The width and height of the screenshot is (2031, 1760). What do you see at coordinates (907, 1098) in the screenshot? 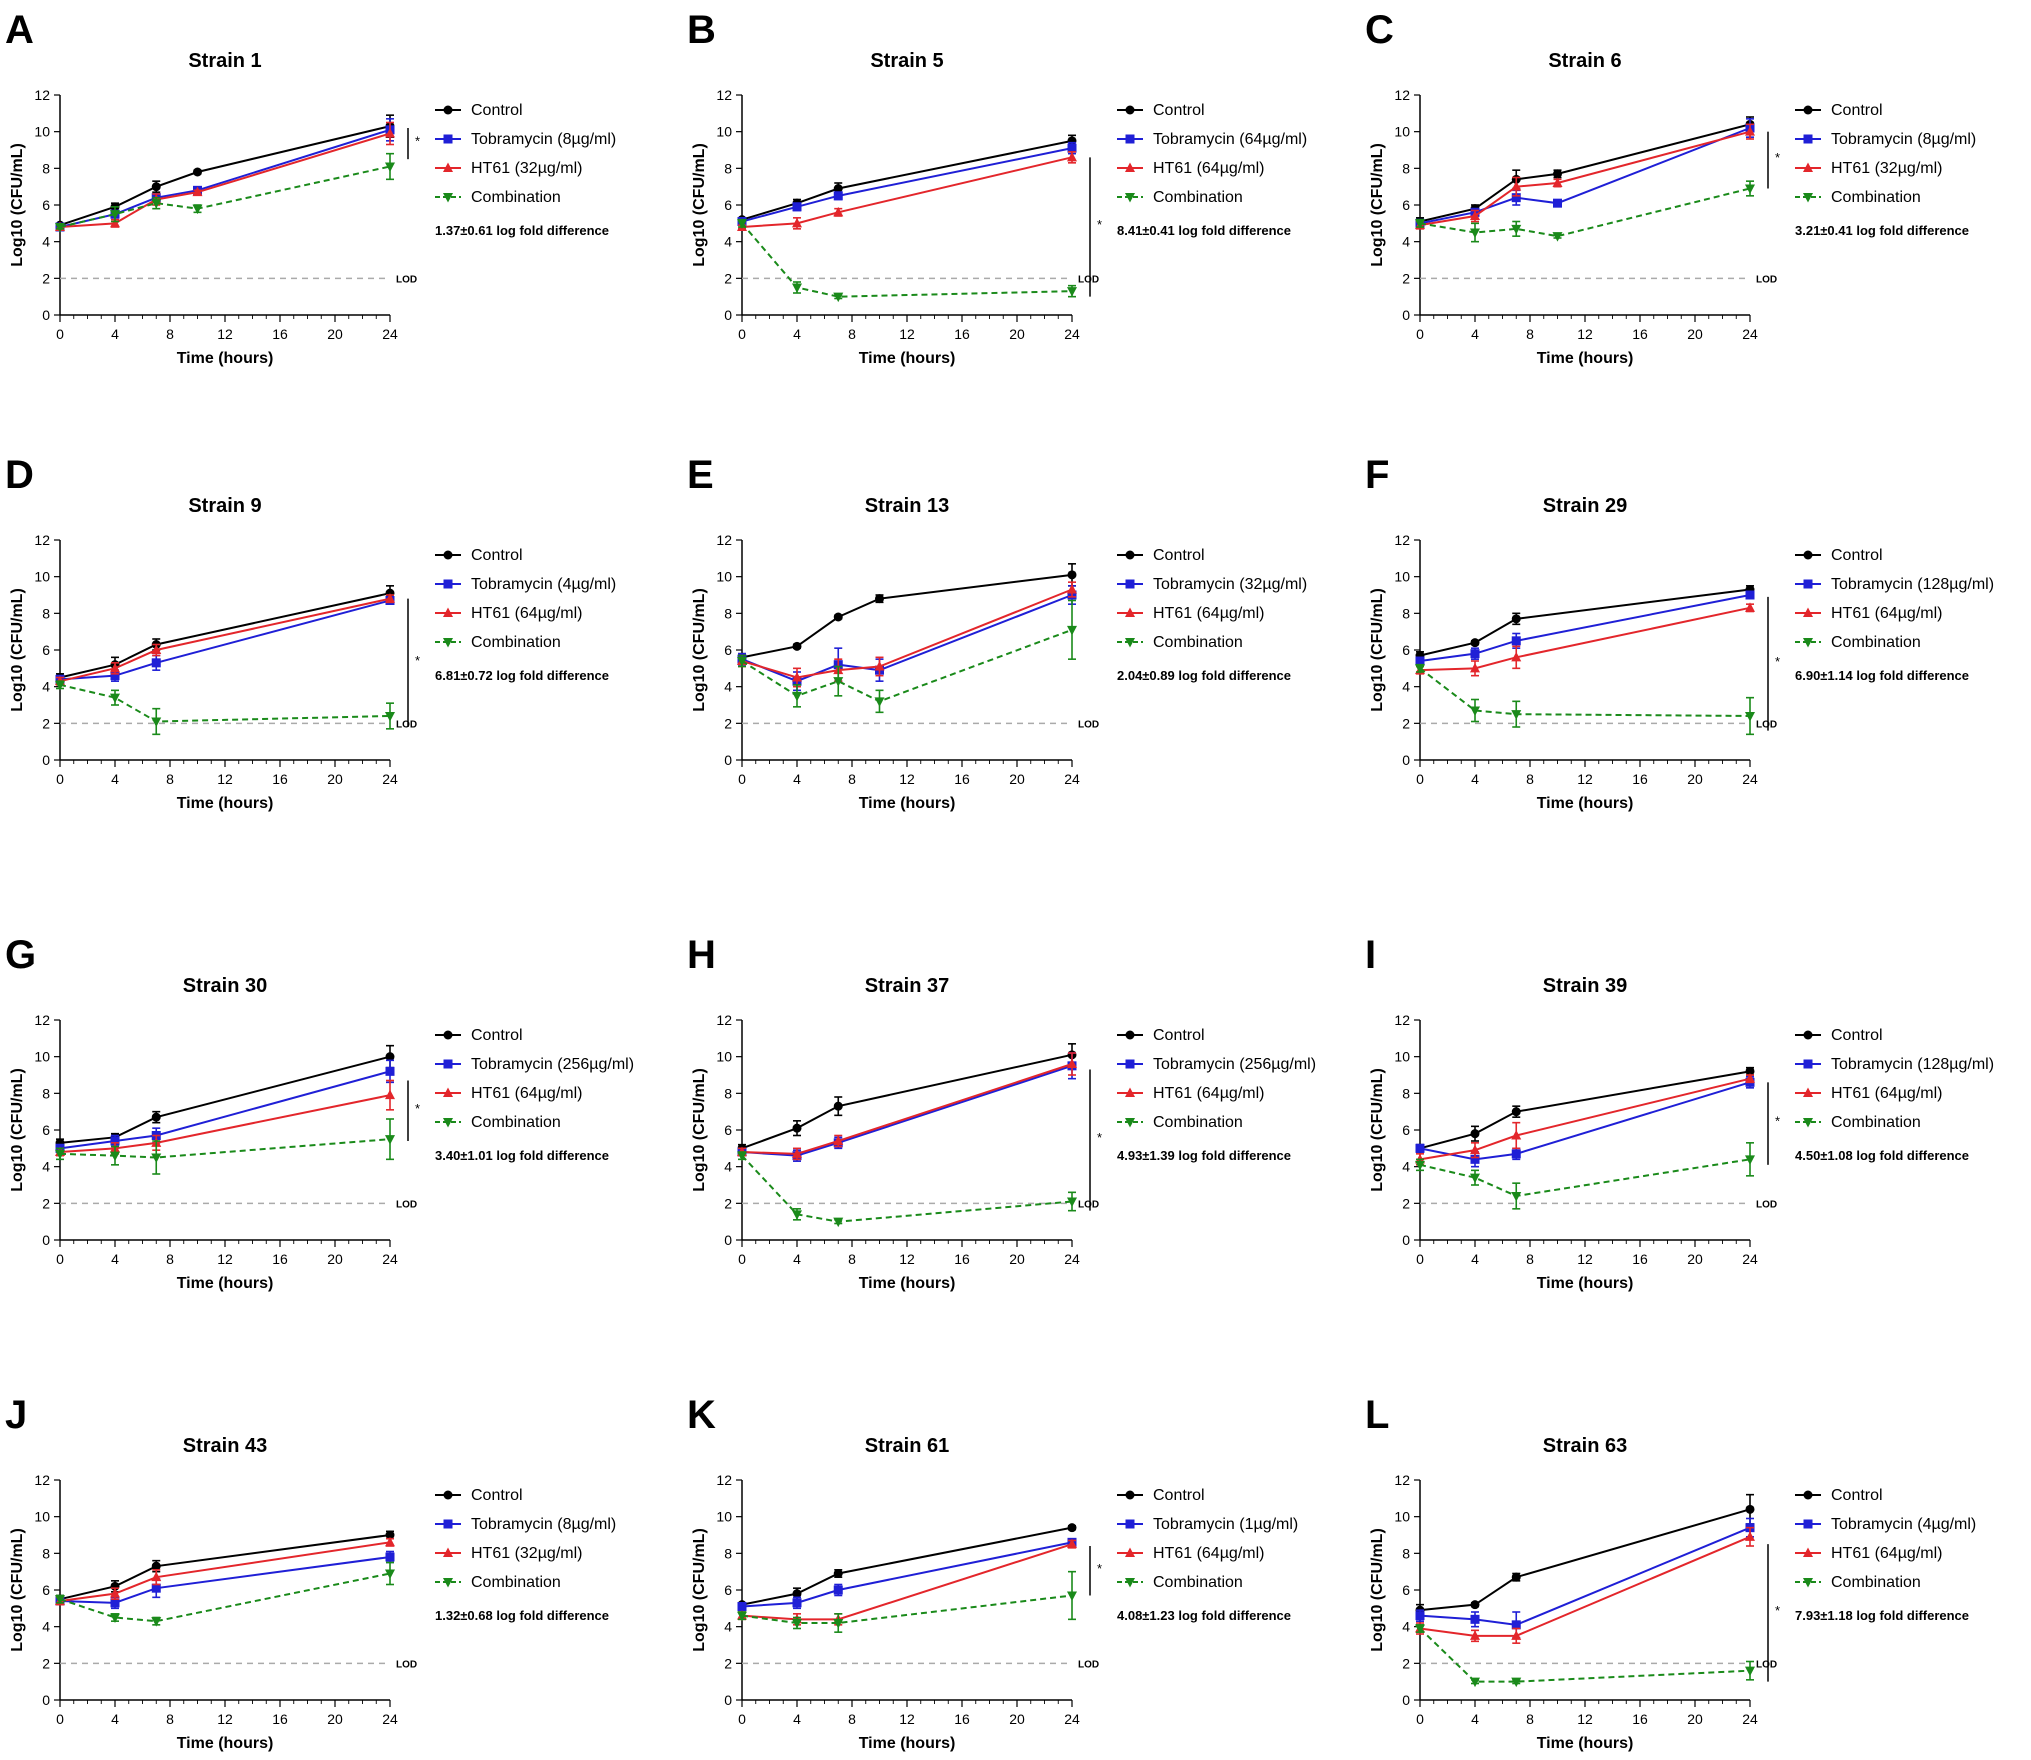
I see `series-control` at bounding box center [907, 1098].